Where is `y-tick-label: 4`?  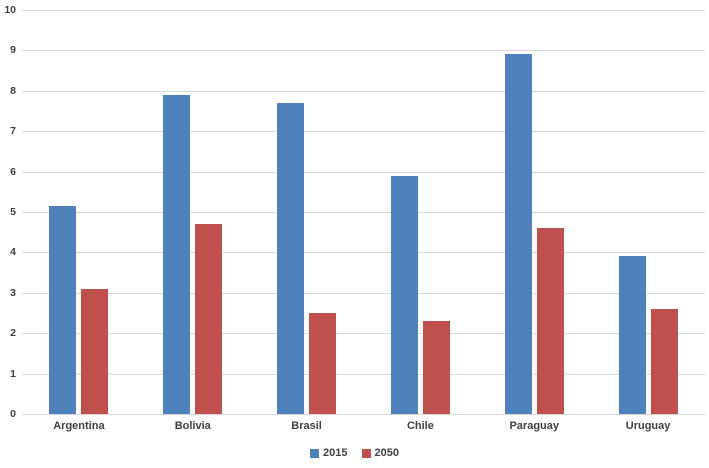 y-tick-label: 4 is located at coordinates (13, 252).